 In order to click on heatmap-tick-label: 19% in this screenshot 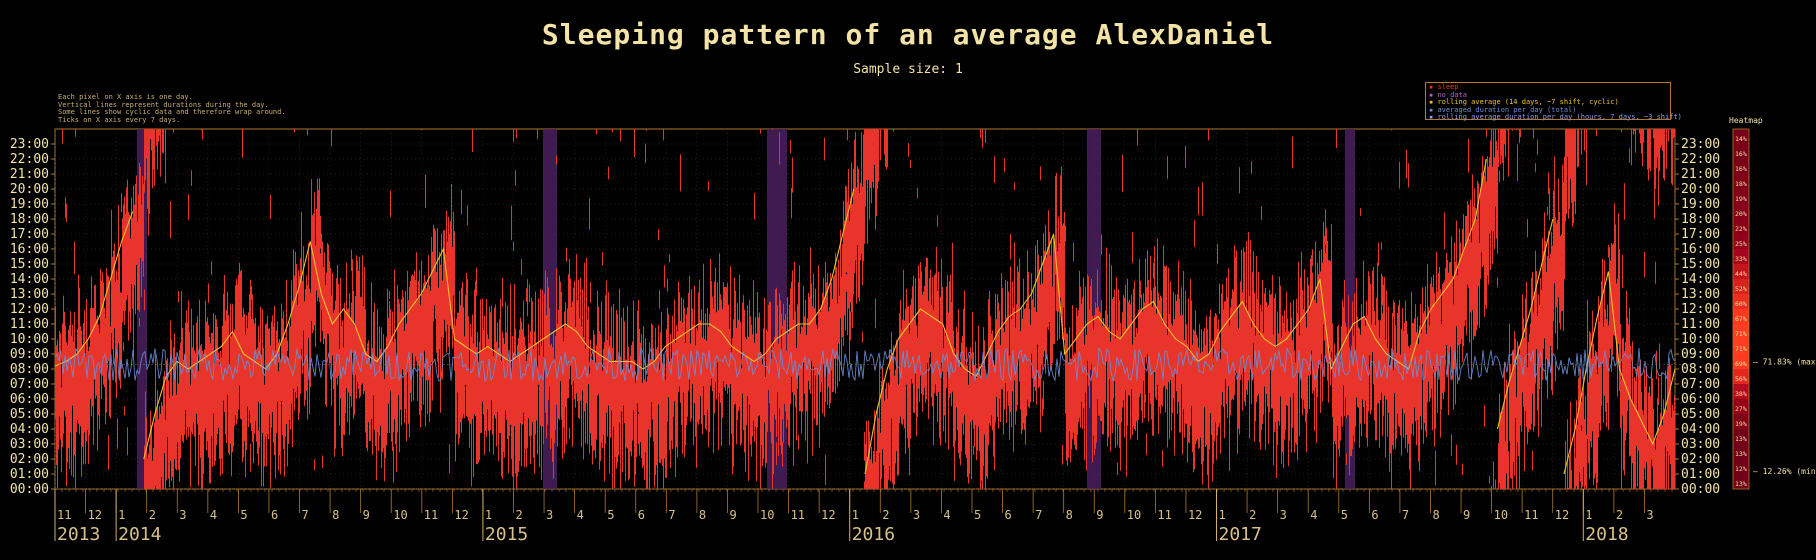, I will do `click(1741, 424)`.